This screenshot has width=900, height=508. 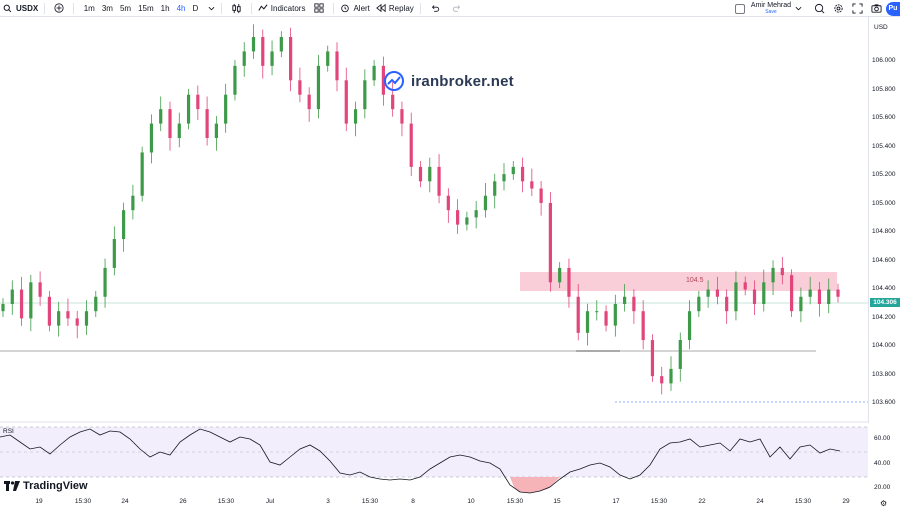 I want to click on divider, so click(x=221, y=8).